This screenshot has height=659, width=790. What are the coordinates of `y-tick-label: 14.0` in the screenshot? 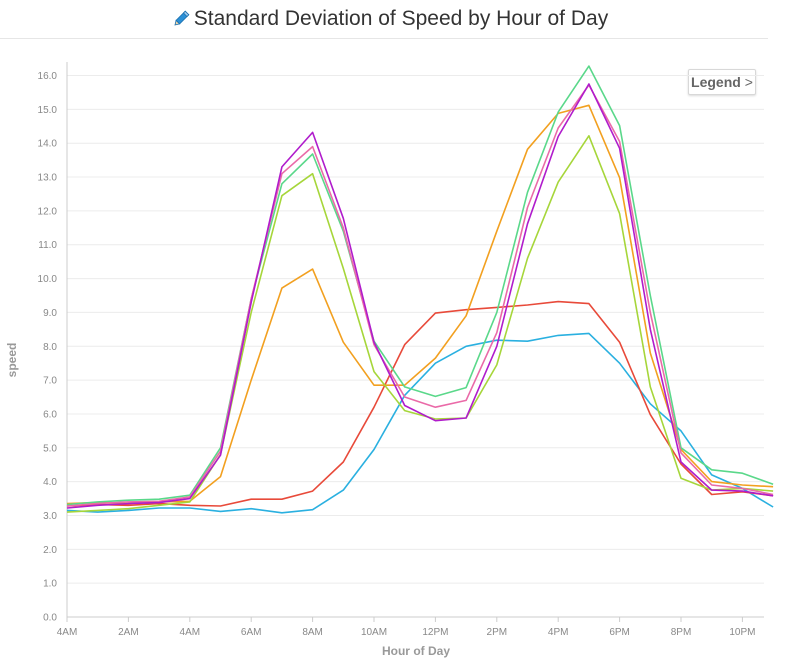 It's located at (48, 144).